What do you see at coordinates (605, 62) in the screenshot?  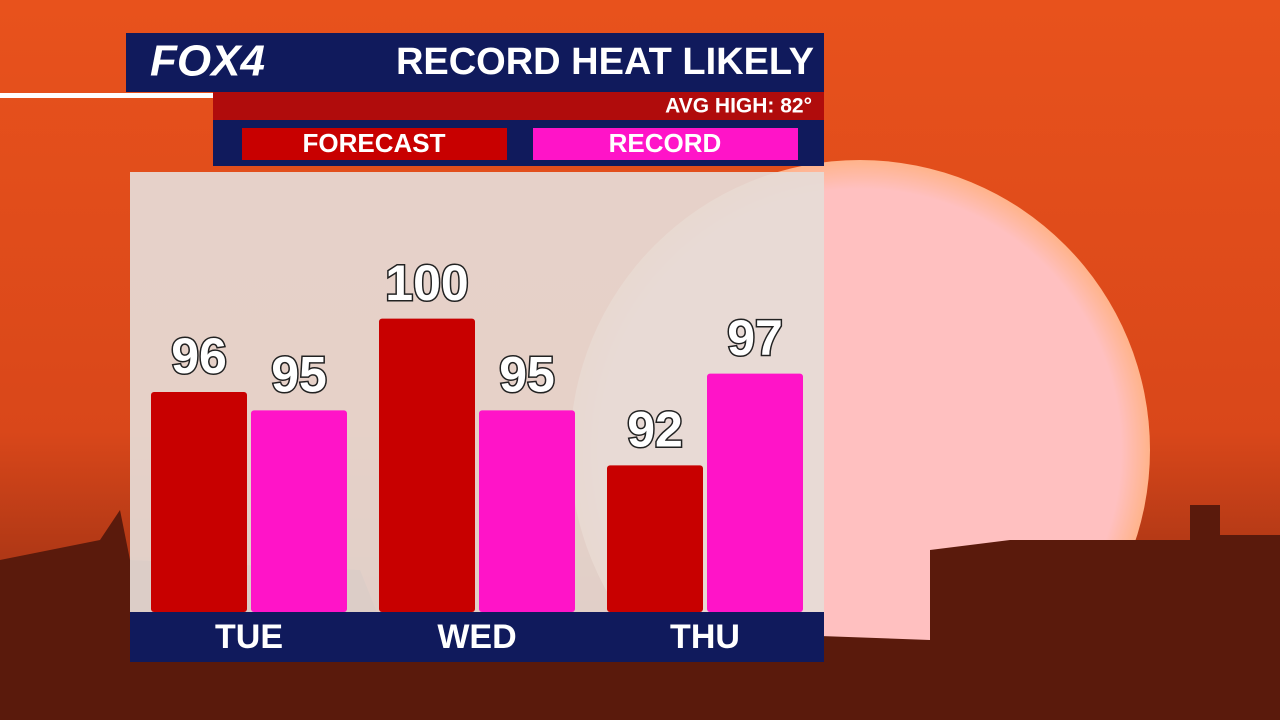 I see `chart-title: RECORD HEAT LIKELY` at bounding box center [605, 62].